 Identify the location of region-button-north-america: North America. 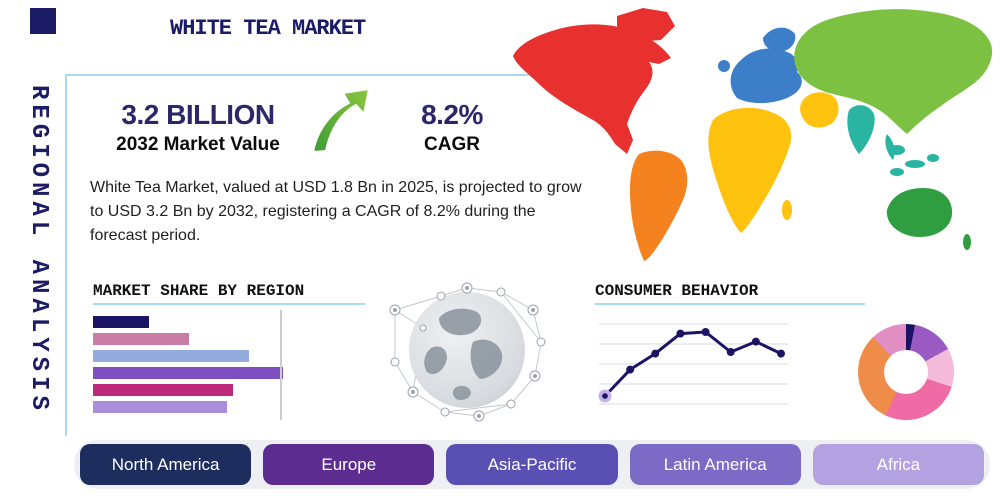
(166, 464).